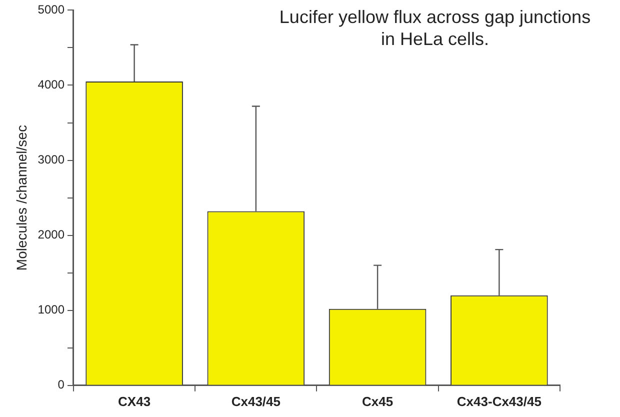 The width and height of the screenshot is (620, 417). What do you see at coordinates (435, 28) in the screenshot?
I see `chart-title: Lucifer yellow flux across gap junctions in HeLa cells.` at bounding box center [435, 28].